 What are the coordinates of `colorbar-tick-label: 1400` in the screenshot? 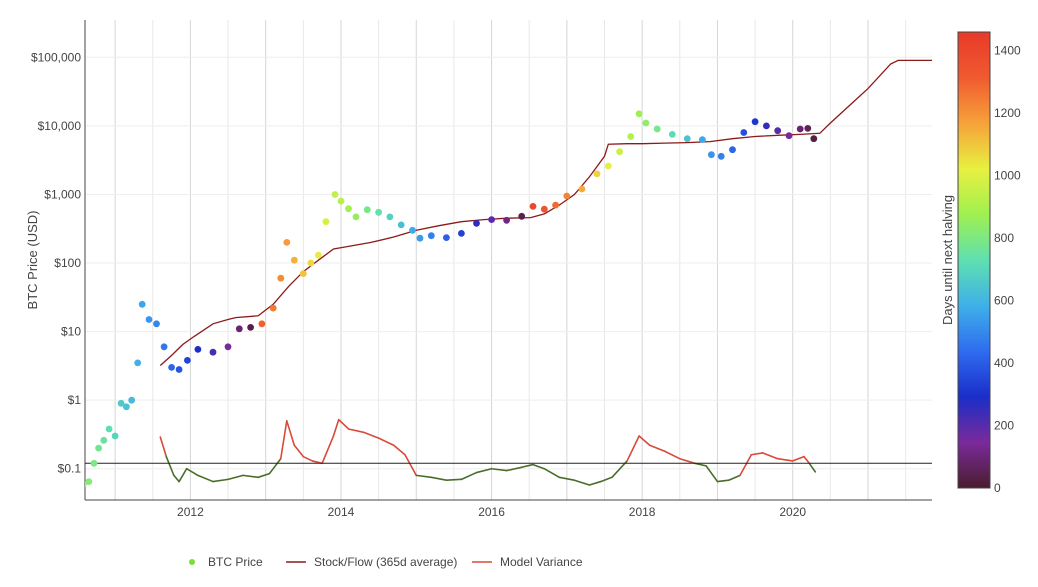 It's located at (1007, 51).